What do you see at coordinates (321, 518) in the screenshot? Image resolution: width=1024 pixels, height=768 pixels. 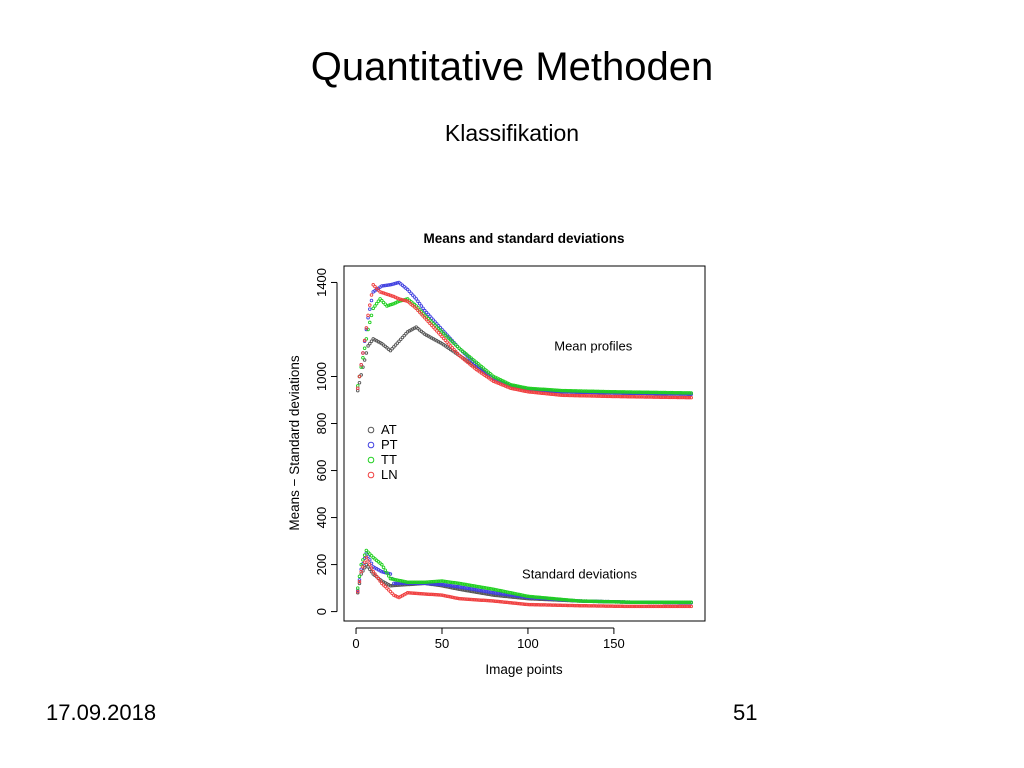 I see `y-tick-label: 400` at bounding box center [321, 518].